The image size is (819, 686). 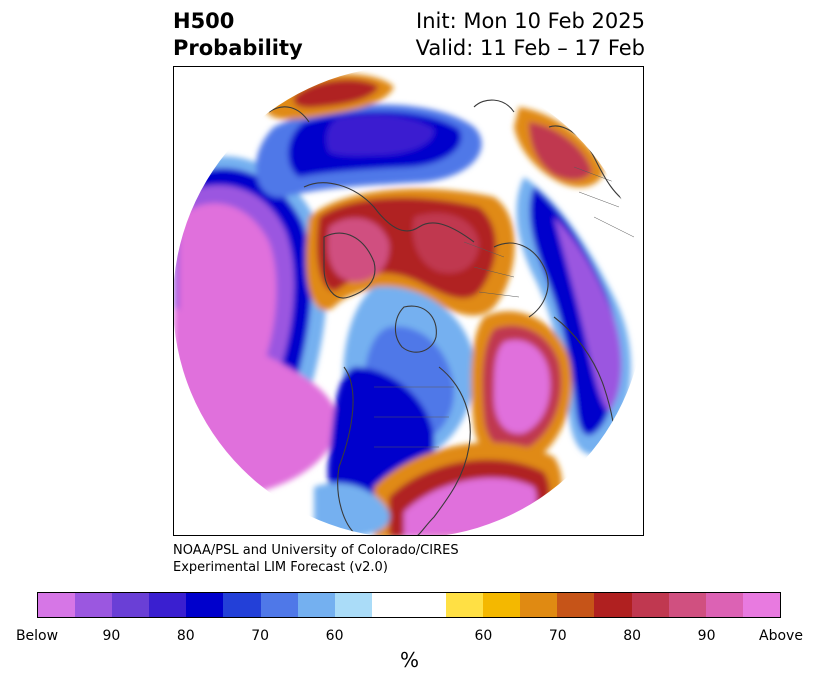 What do you see at coordinates (238, 48) in the screenshot?
I see `product-label: Probability` at bounding box center [238, 48].